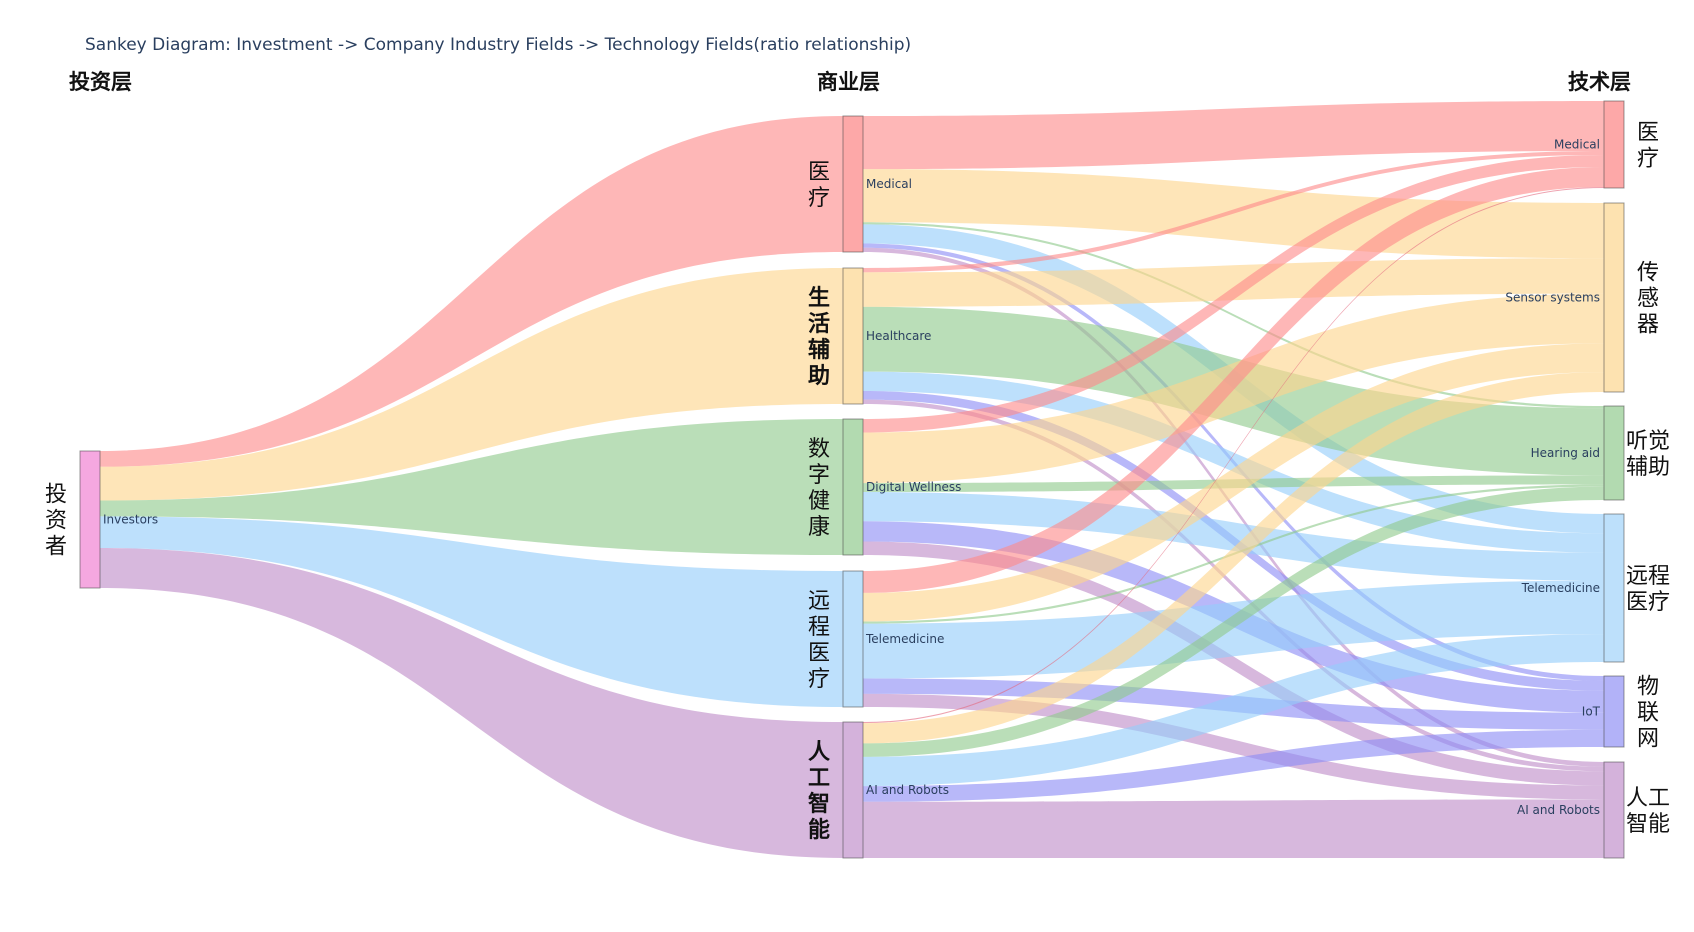 The height and width of the screenshot is (932, 1694). Describe the element at coordinates (819, 488) in the screenshot. I see `node-cn-label-wellness: 数字健康` at that location.